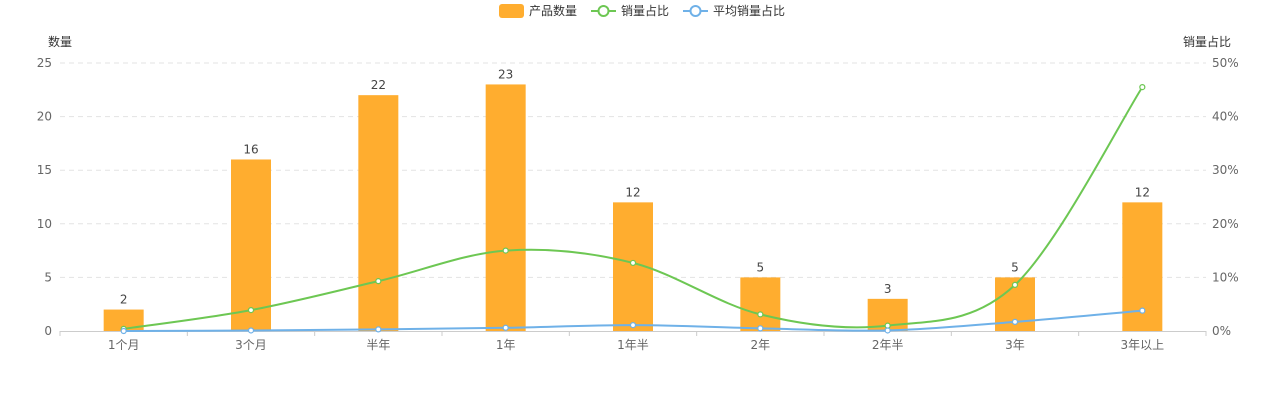 This screenshot has width=1278, height=400. I want to click on right-axis-tick-label: 0%, so click(1221, 331).